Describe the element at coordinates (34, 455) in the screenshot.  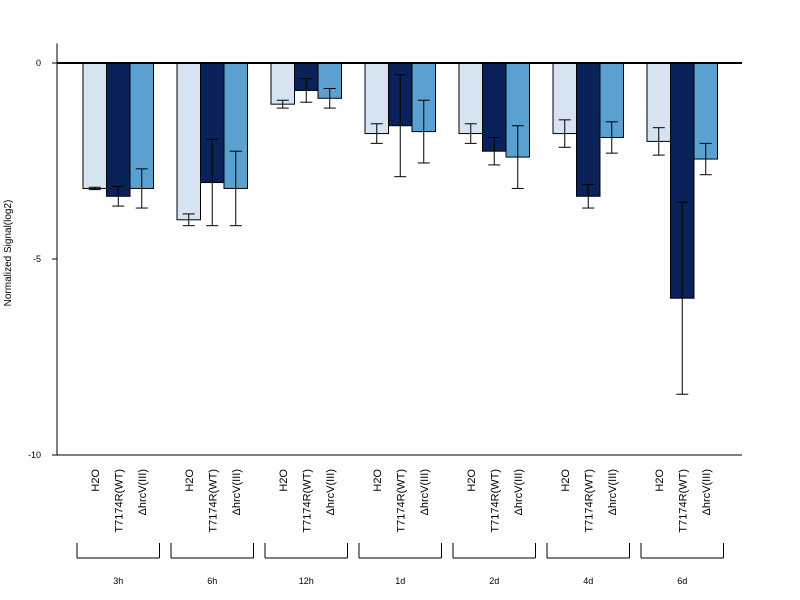
I see `y-tick-label: -10` at that location.